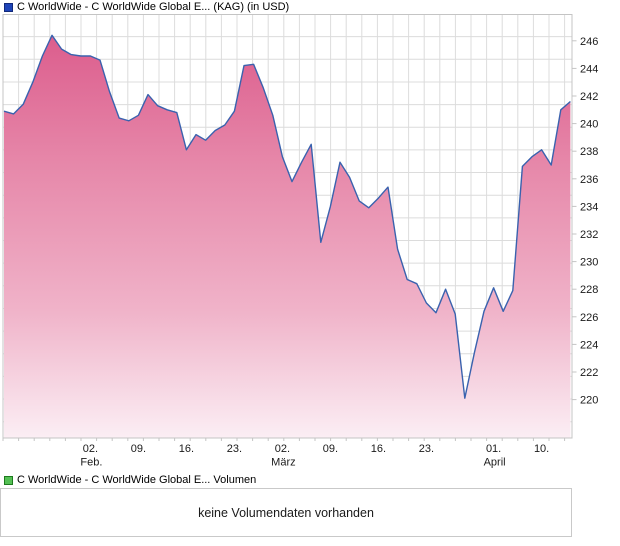  What do you see at coordinates (589, 42) in the screenshot?
I see `y-tick-label: 246` at bounding box center [589, 42].